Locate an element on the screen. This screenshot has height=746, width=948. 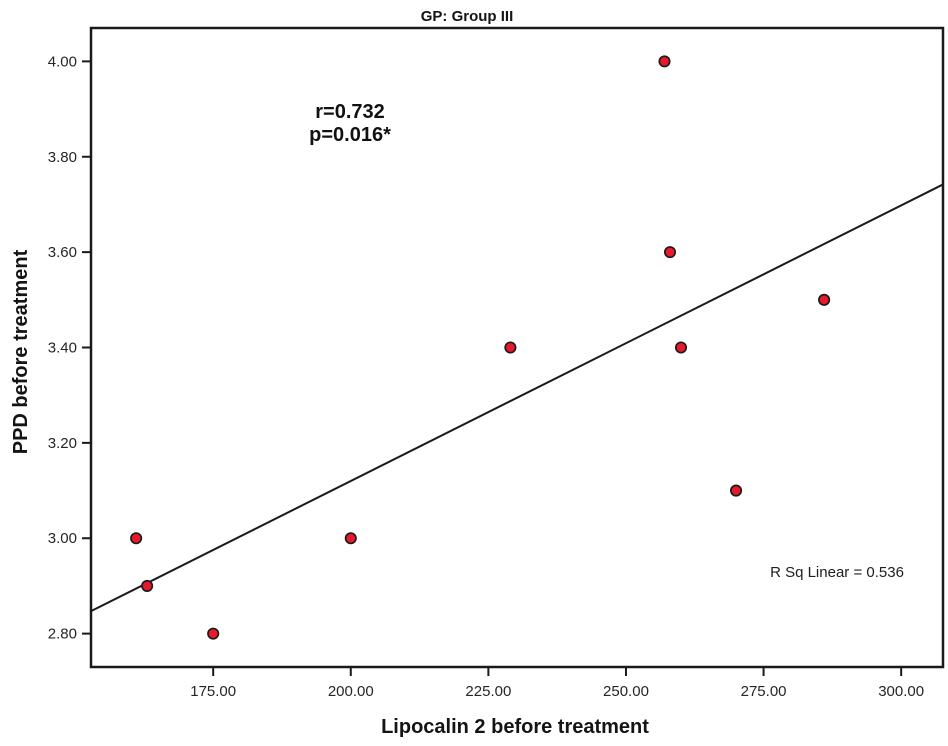
x-tick-label: 225.00 is located at coordinates (488, 691).